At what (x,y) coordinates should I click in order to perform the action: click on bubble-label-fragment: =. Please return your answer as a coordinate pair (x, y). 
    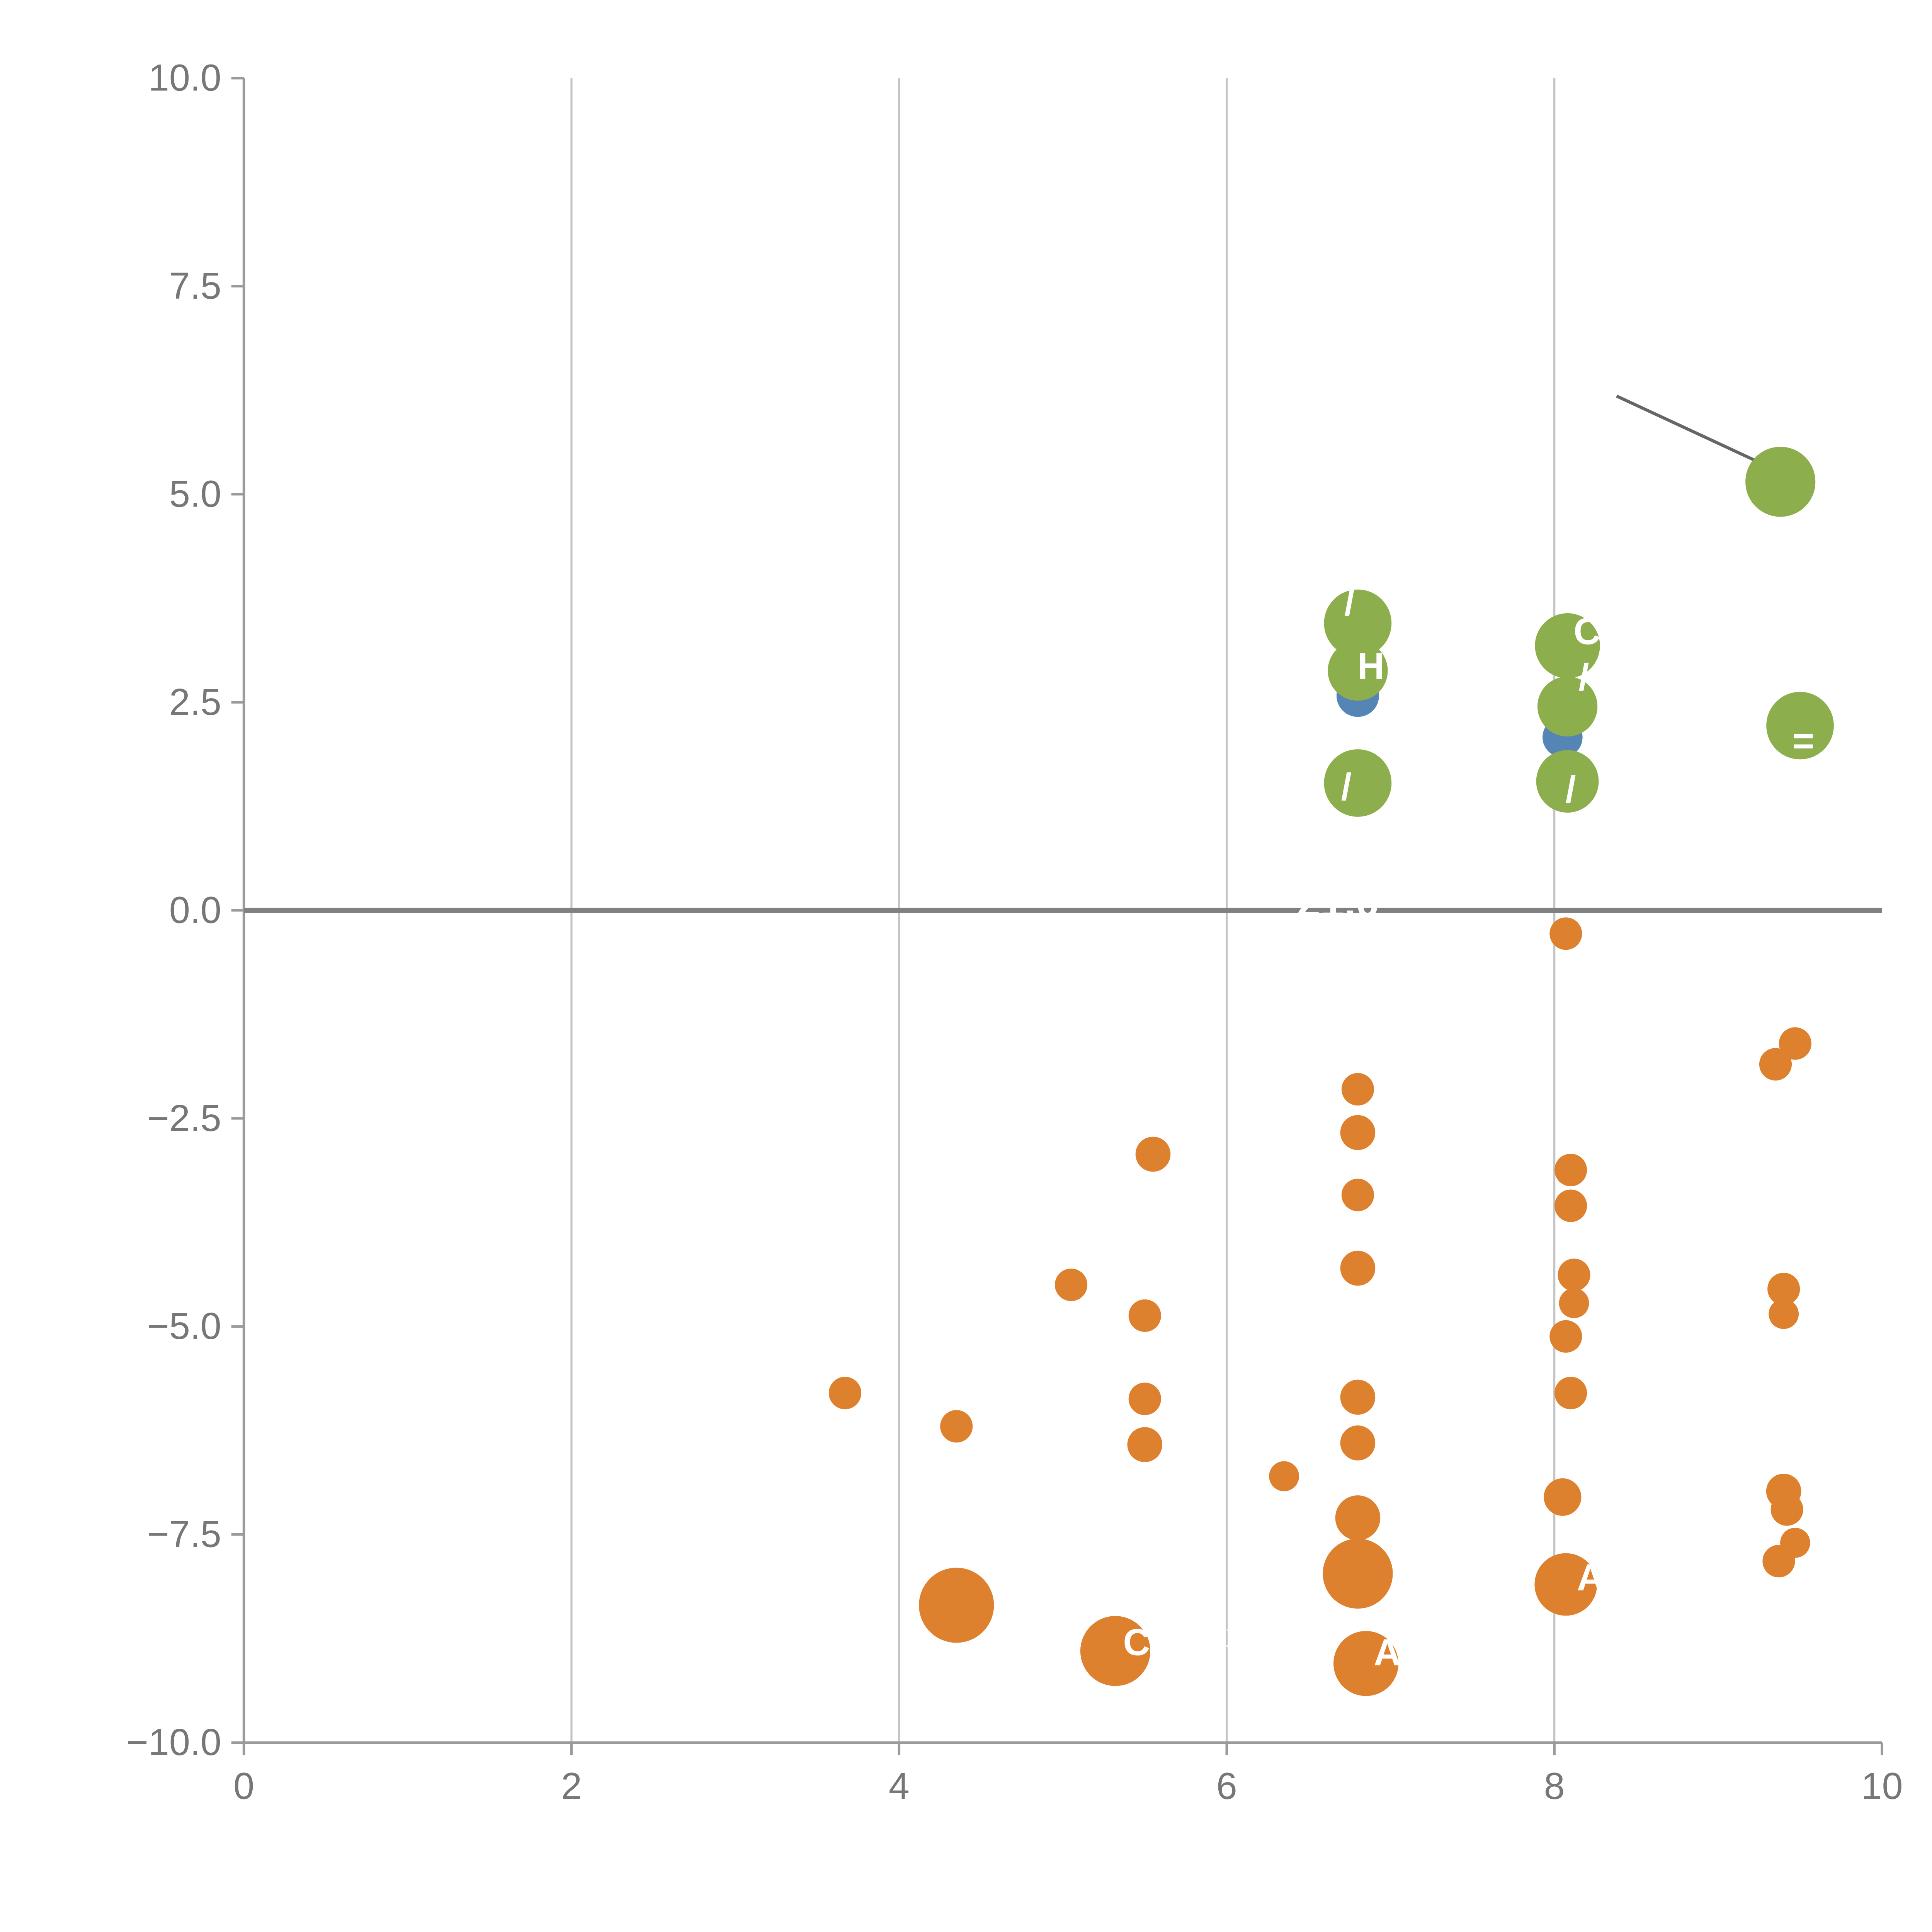
    Looking at the image, I should click on (1804, 741).